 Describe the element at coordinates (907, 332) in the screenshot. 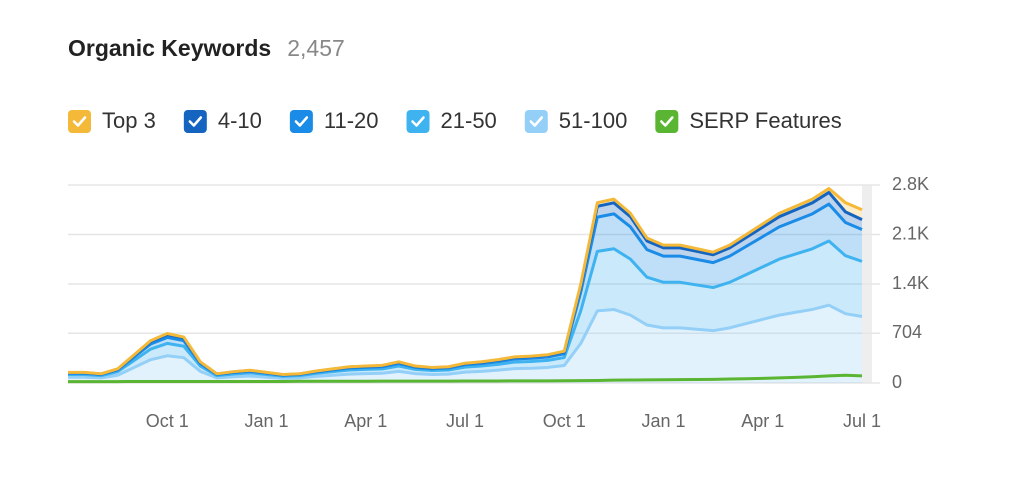

I see `y-tick-label: 704` at that location.